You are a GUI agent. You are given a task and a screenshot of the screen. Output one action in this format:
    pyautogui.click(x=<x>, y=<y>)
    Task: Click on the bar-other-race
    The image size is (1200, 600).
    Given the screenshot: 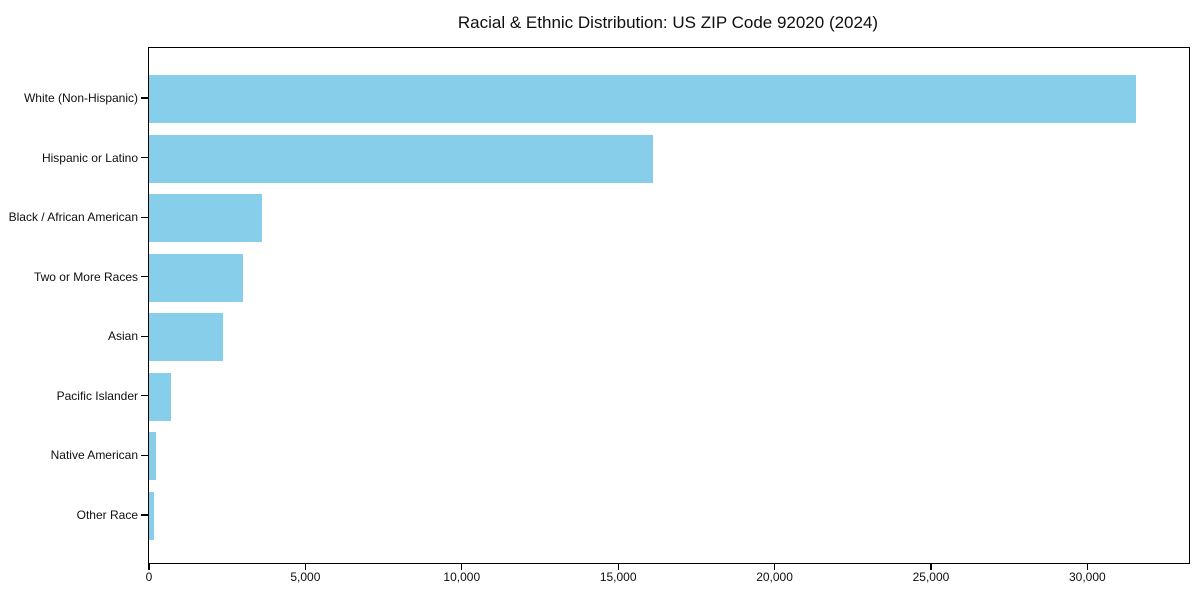 What is the action you would take?
    pyautogui.click(x=152, y=516)
    